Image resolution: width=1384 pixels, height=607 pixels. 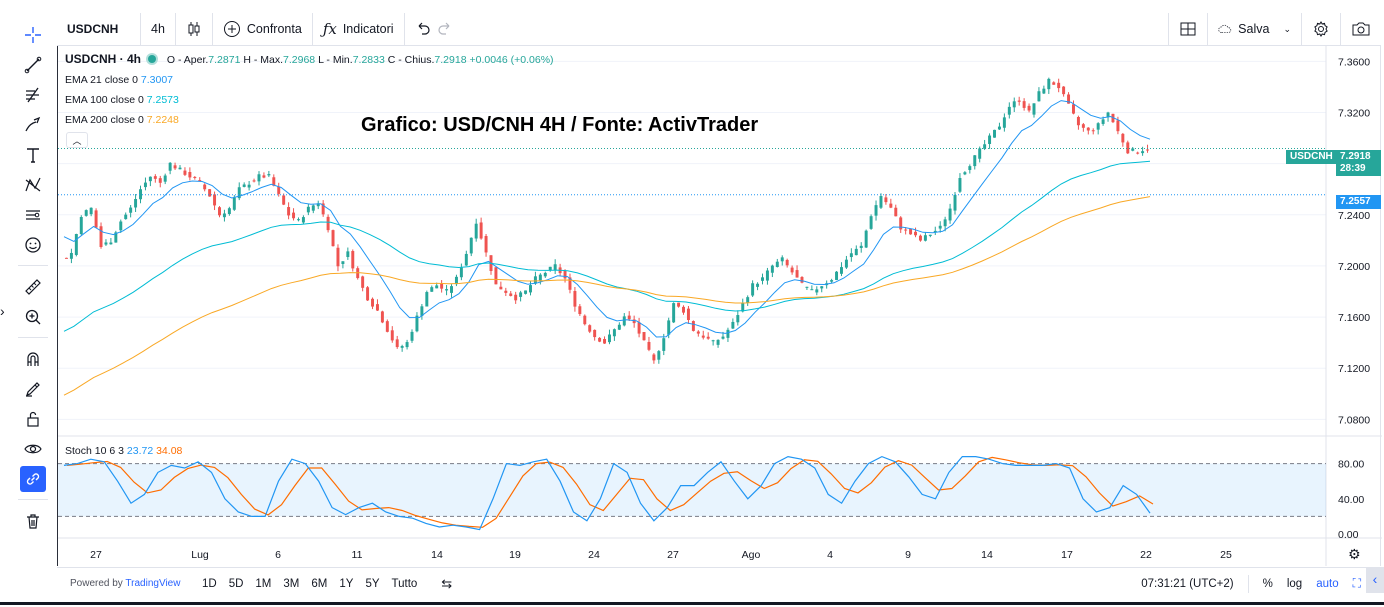 What do you see at coordinates (119, 80) in the screenshot?
I see `ema21-legend: EMA 21 close 0 7.3007` at bounding box center [119, 80].